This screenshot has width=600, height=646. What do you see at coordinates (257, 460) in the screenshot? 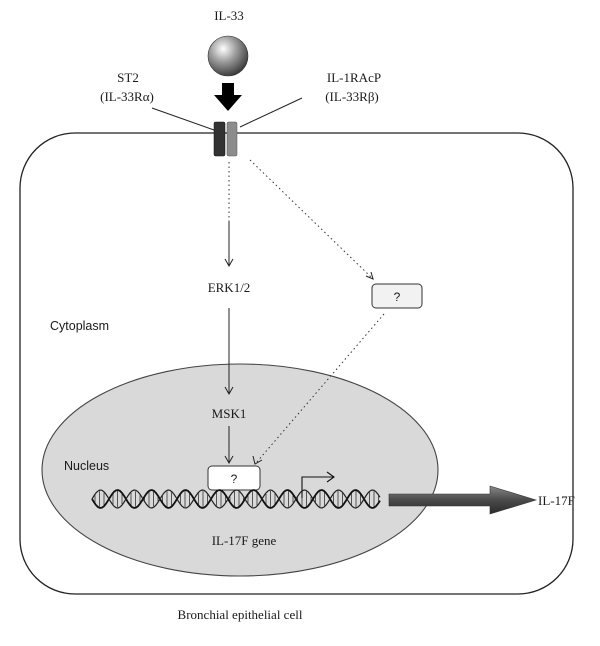
I see `dotted-arrow-to-nuc-unknown-head` at bounding box center [257, 460].